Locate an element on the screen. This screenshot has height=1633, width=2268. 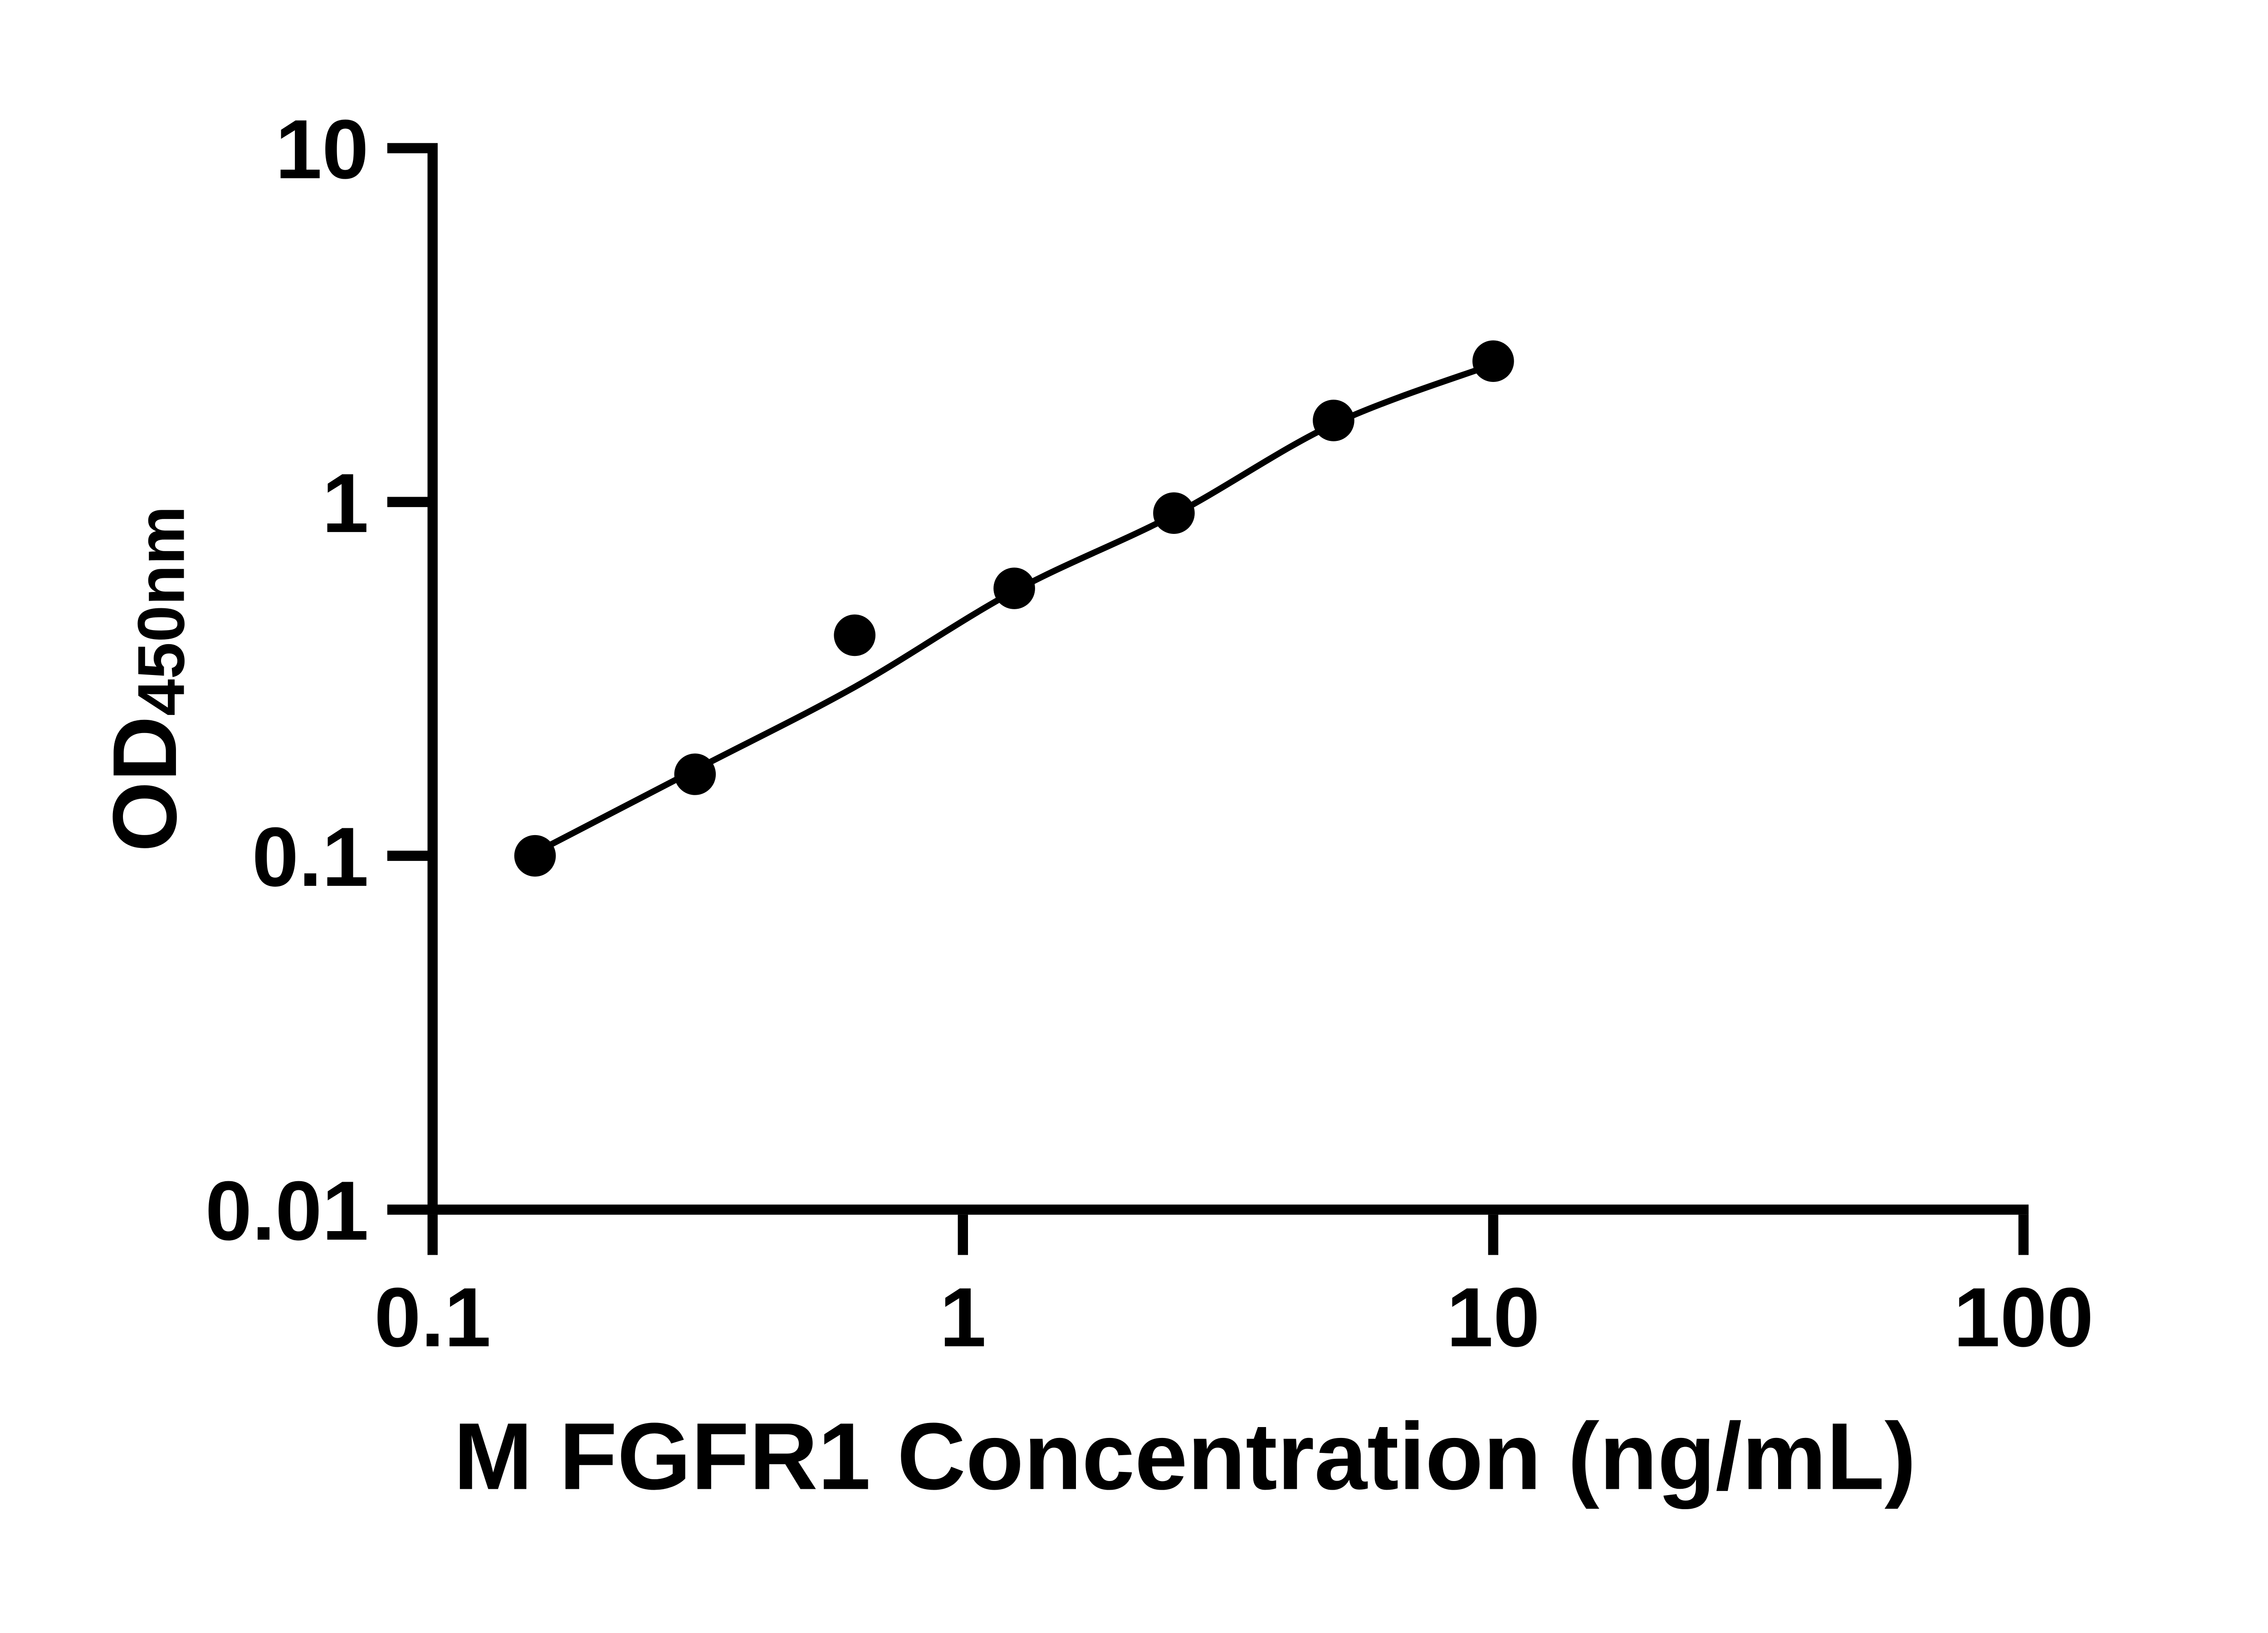
y-tick-label-0.1: 0.1 is located at coordinates (310, 857).